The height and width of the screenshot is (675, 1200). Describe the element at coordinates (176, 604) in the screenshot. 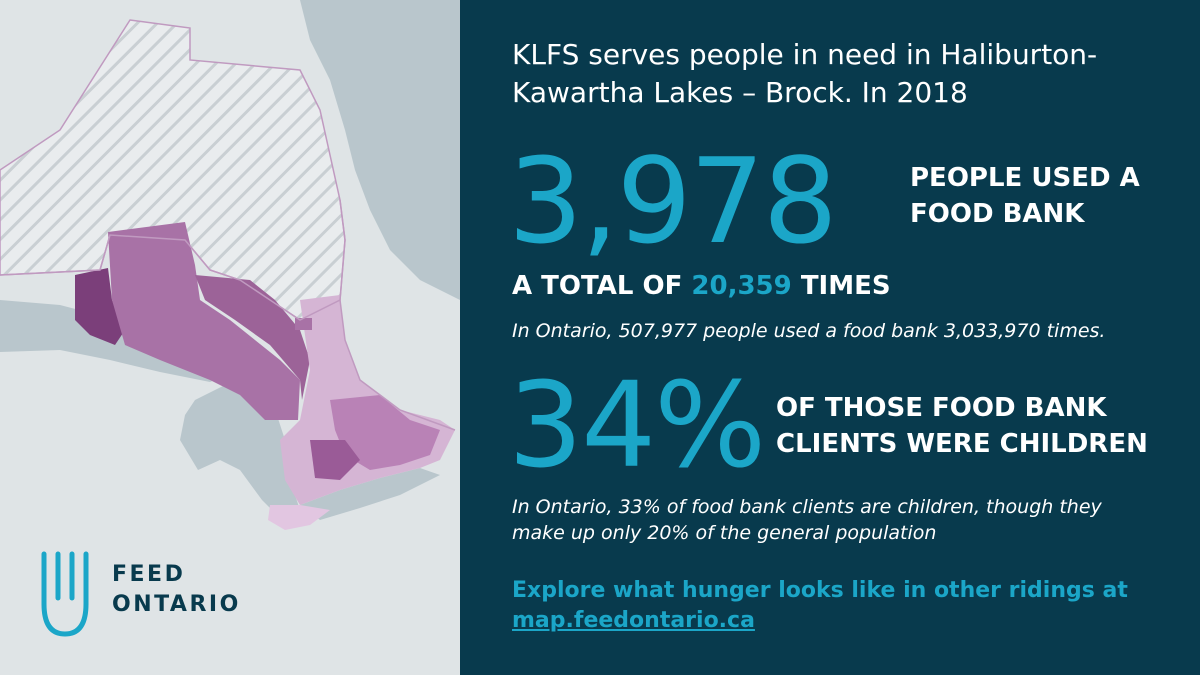

I see `logo-word-ontario: ONTARIO` at that location.